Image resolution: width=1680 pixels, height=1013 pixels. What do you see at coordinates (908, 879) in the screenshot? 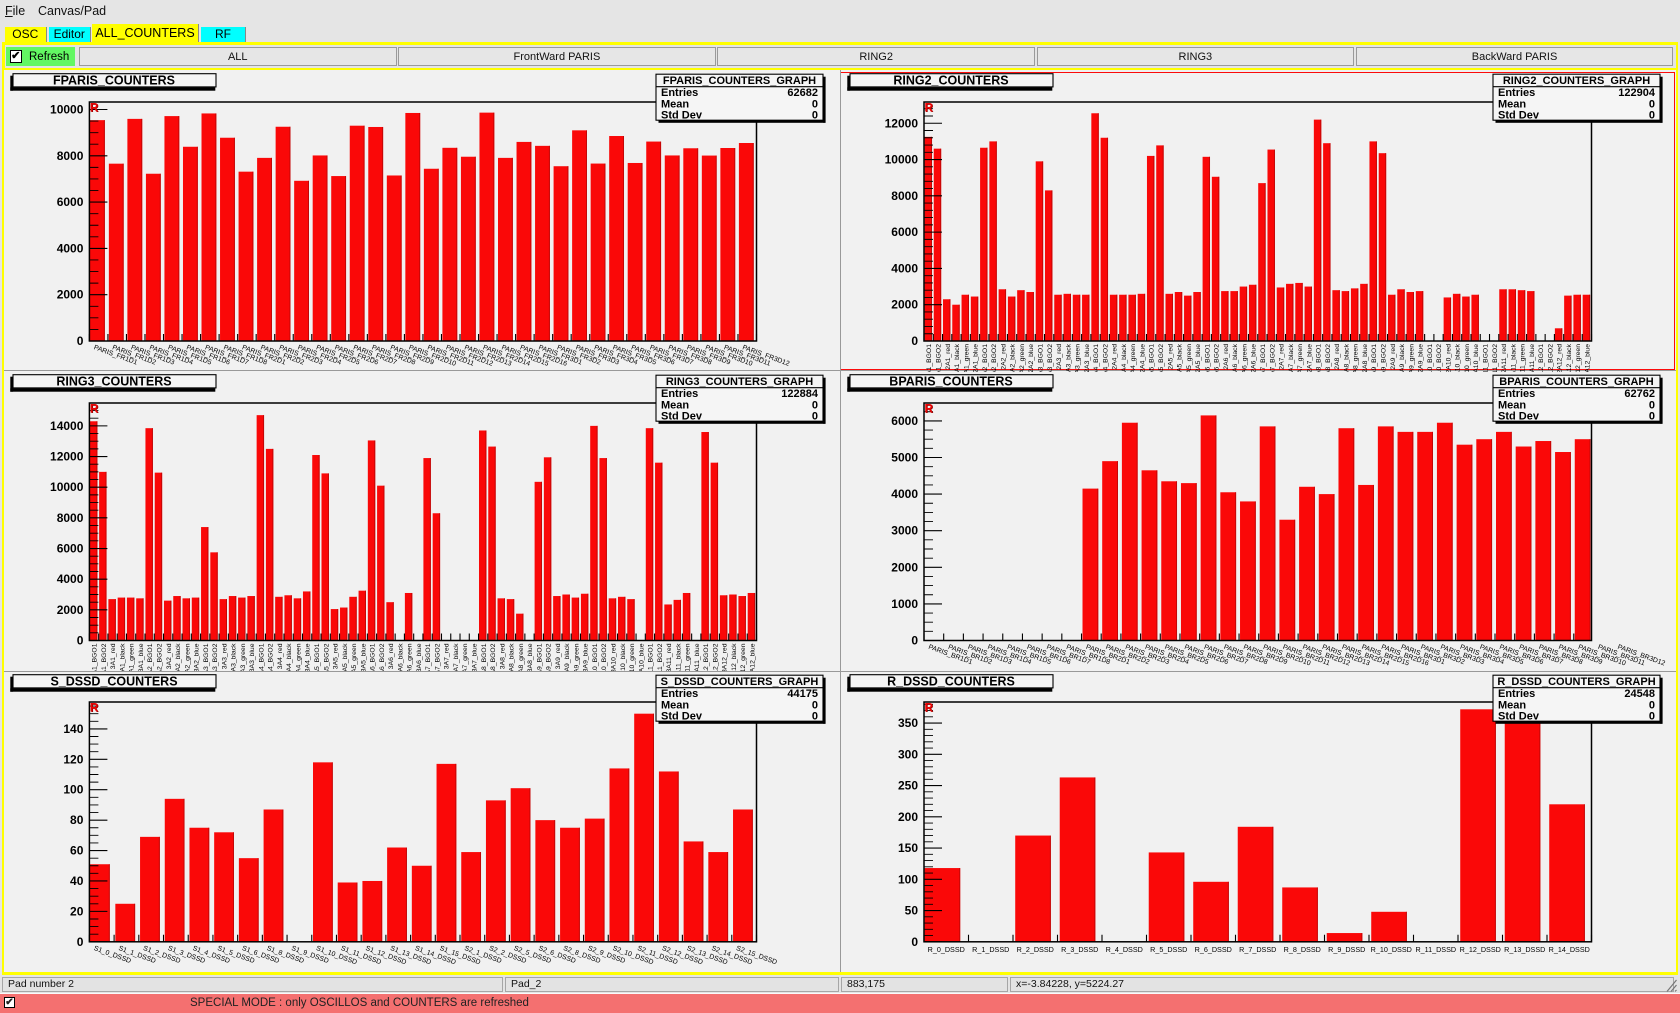
I see `svg-text: 100` at bounding box center [908, 879].